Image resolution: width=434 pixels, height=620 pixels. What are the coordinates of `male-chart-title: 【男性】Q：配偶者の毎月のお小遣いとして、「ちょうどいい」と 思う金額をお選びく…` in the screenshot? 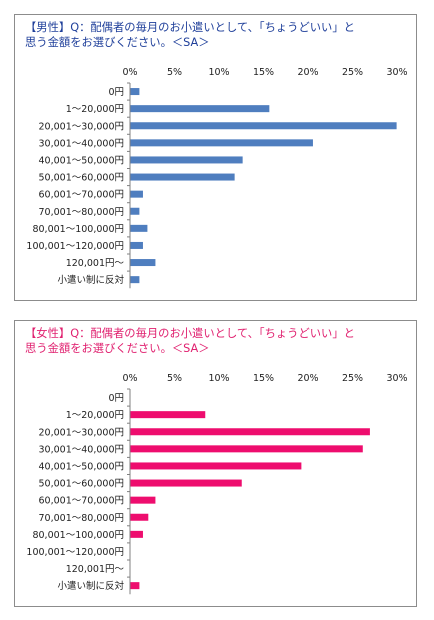 It's located at (195, 35).